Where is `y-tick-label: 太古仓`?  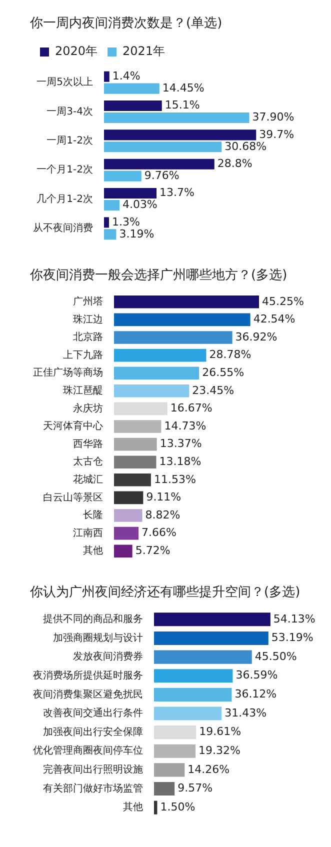
y-tick-label: 太古仓 is located at coordinates (88, 462).